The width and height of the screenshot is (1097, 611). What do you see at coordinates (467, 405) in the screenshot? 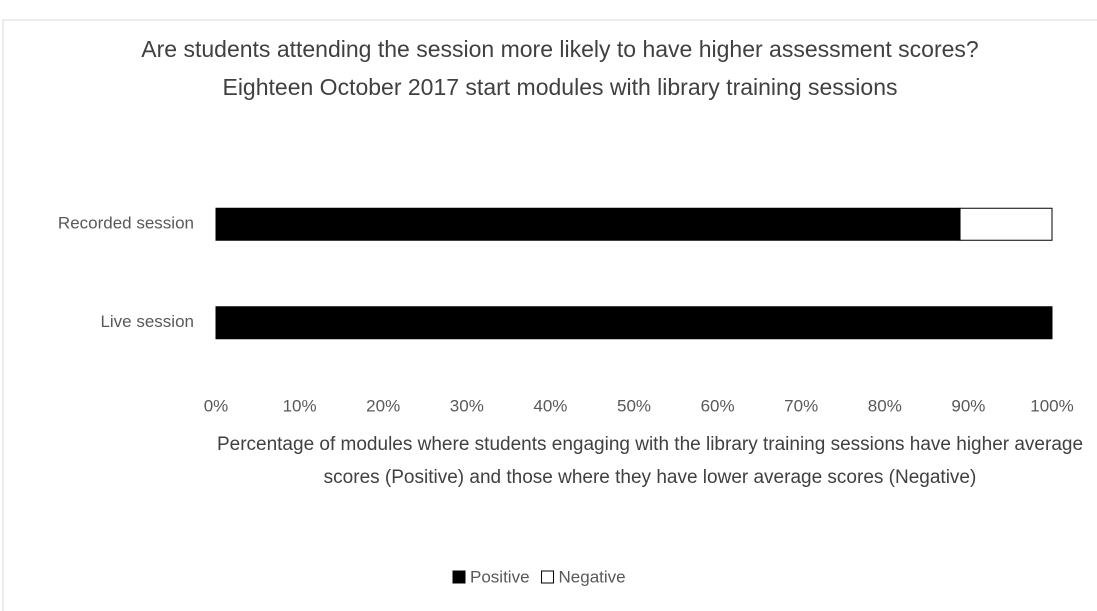
I see `x-tick-label: 30%` at bounding box center [467, 405].